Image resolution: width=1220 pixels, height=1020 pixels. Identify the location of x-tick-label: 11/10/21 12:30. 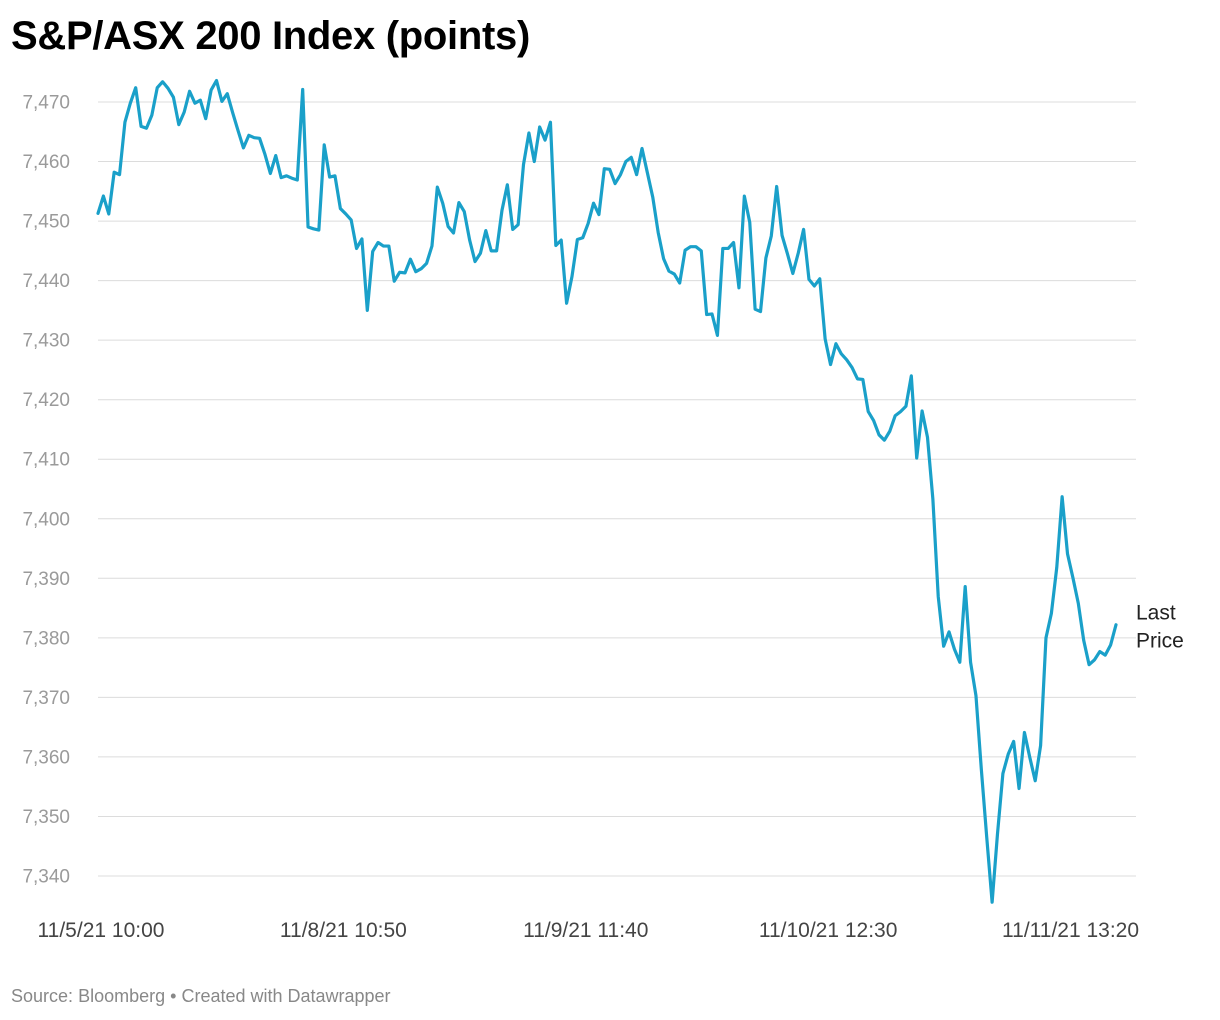
(828, 930).